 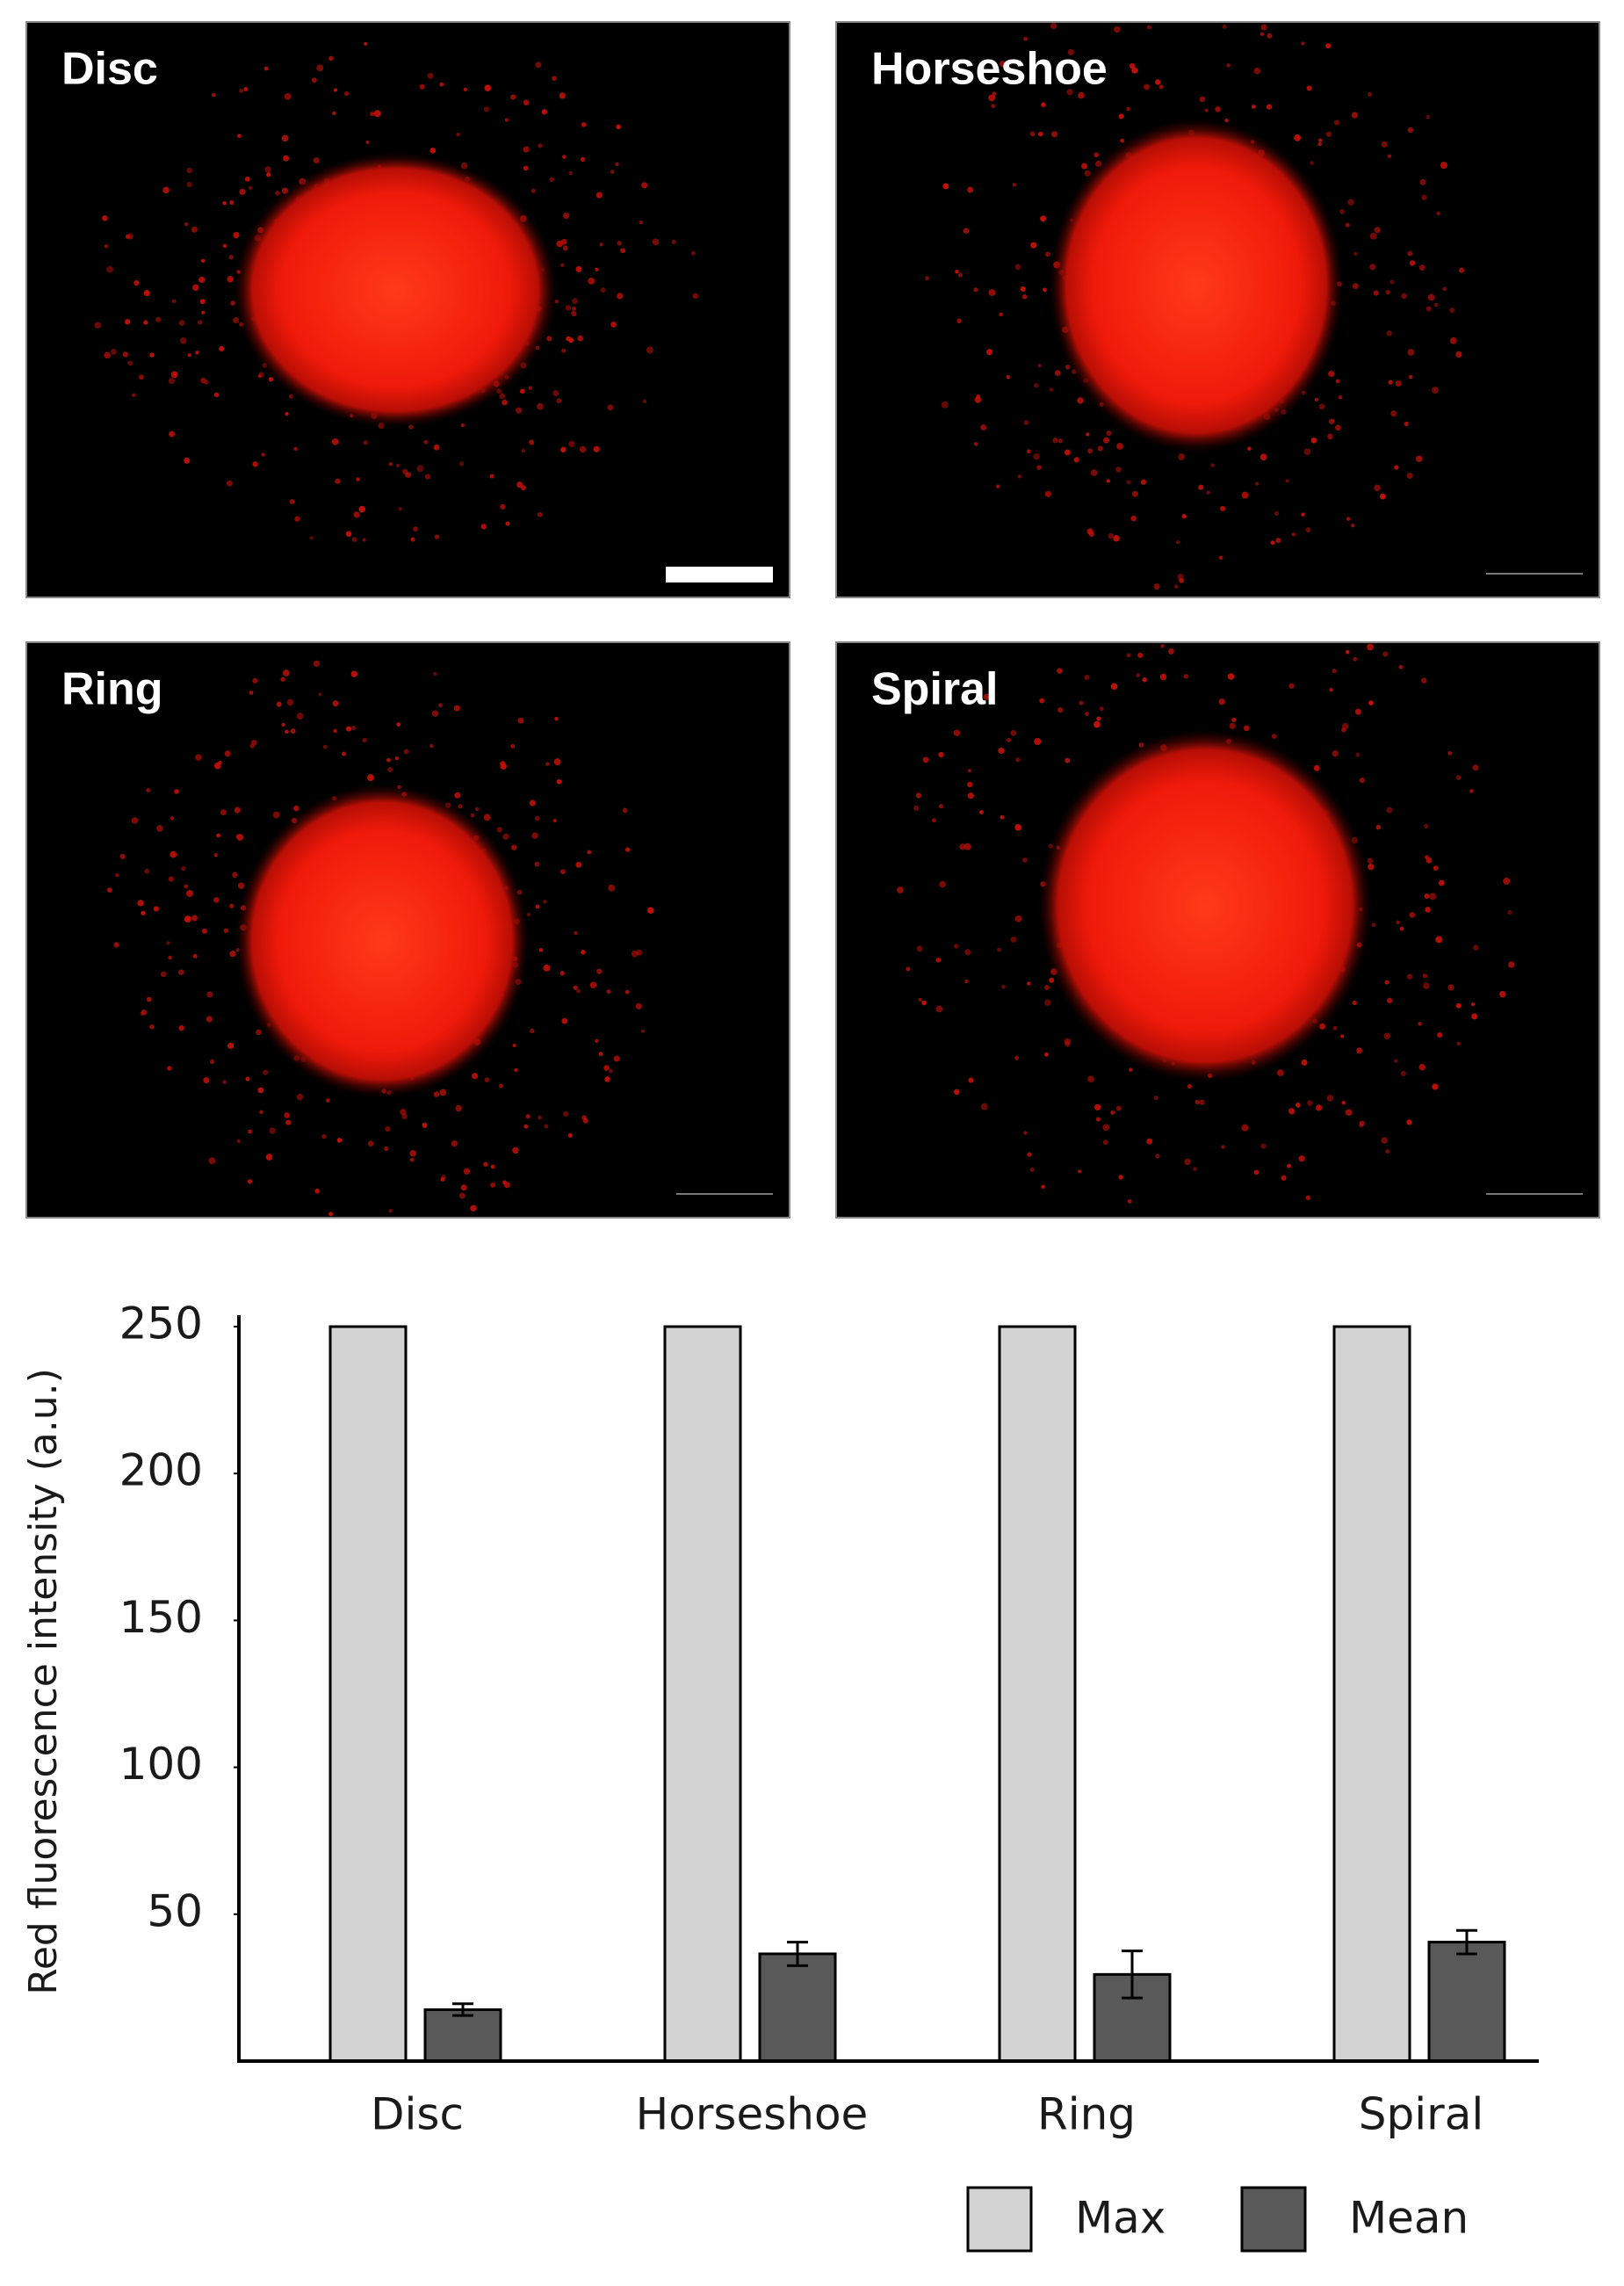 What do you see at coordinates (175, 1911) in the screenshot?
I see `y-tick-label: 50` at bounding box center [175, 1911].